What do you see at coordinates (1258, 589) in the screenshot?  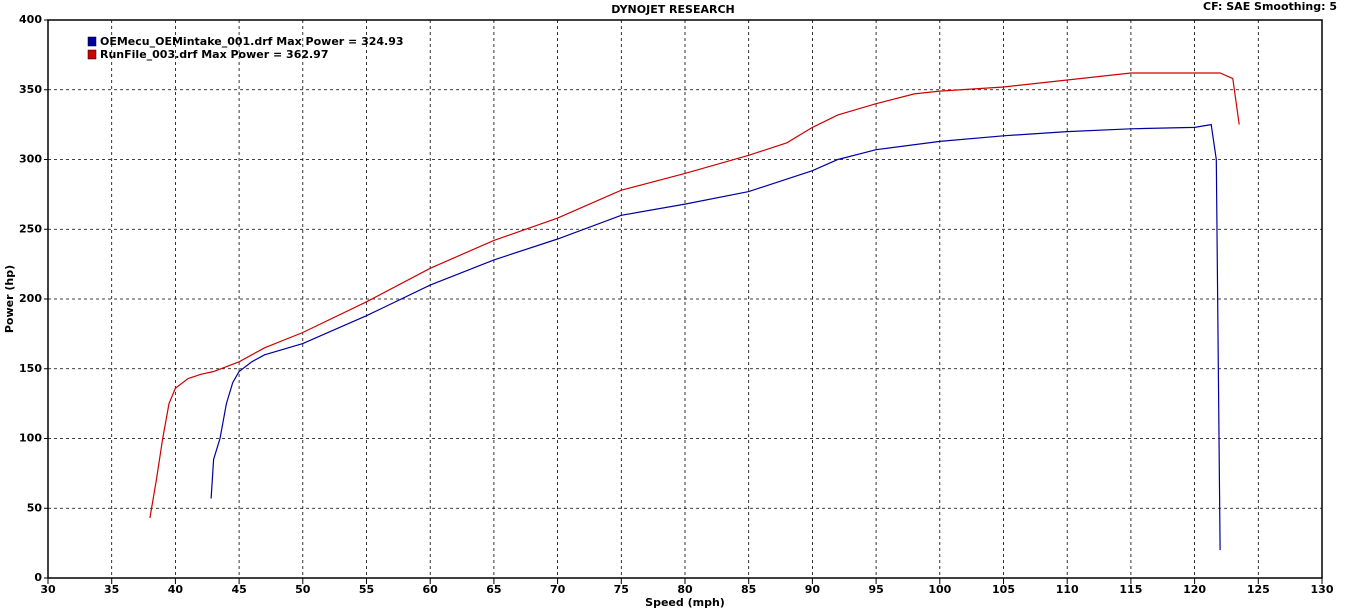 I see `x-tick-label: 125` at bounding box center [1258, 589].